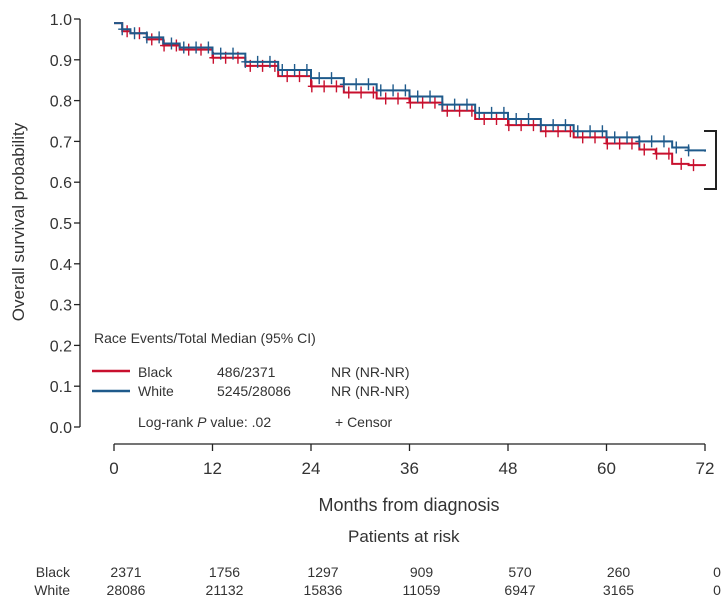 The width and height of the screenshot is (723, 598). Describe the element at coordinates (156, 391) in the screenshot. I see `legend-race-white: White` at that location.